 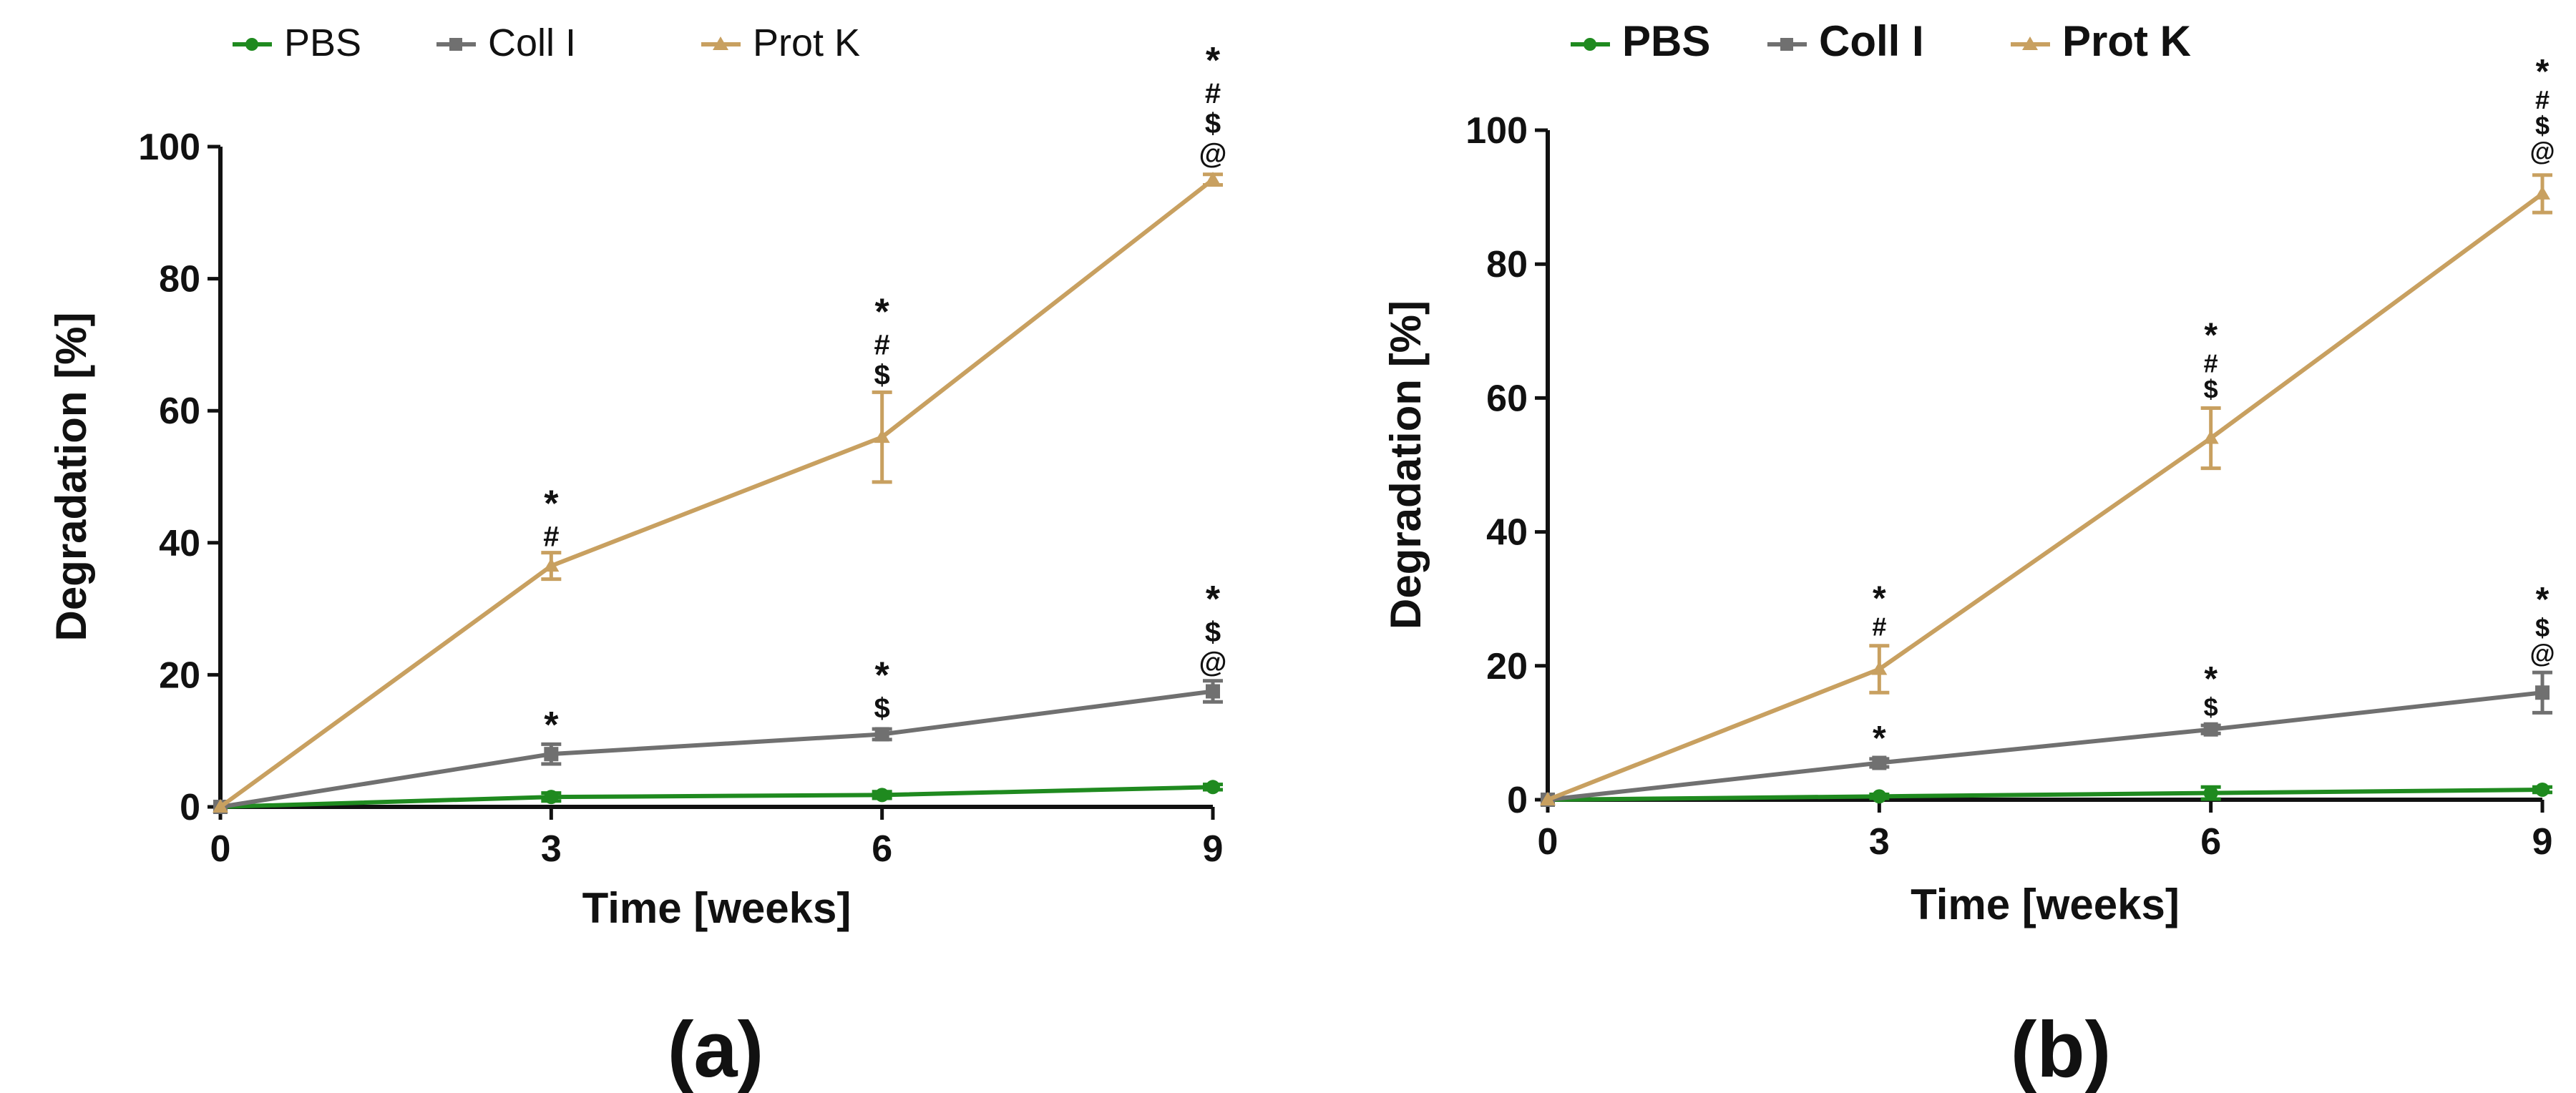 I want to click on significance-annotation: *#, so click(x=1879, y=611).